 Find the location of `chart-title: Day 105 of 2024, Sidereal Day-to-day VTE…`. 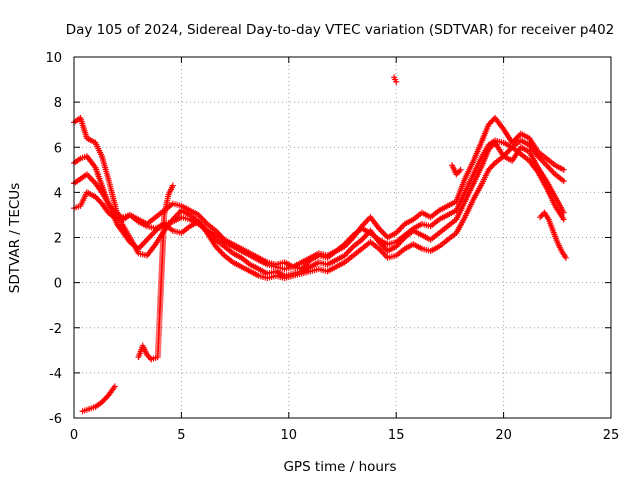

chart-title: Day 105 of 2024, Sidereal Day-to-day VTE… is located at coordinates (340, 30).